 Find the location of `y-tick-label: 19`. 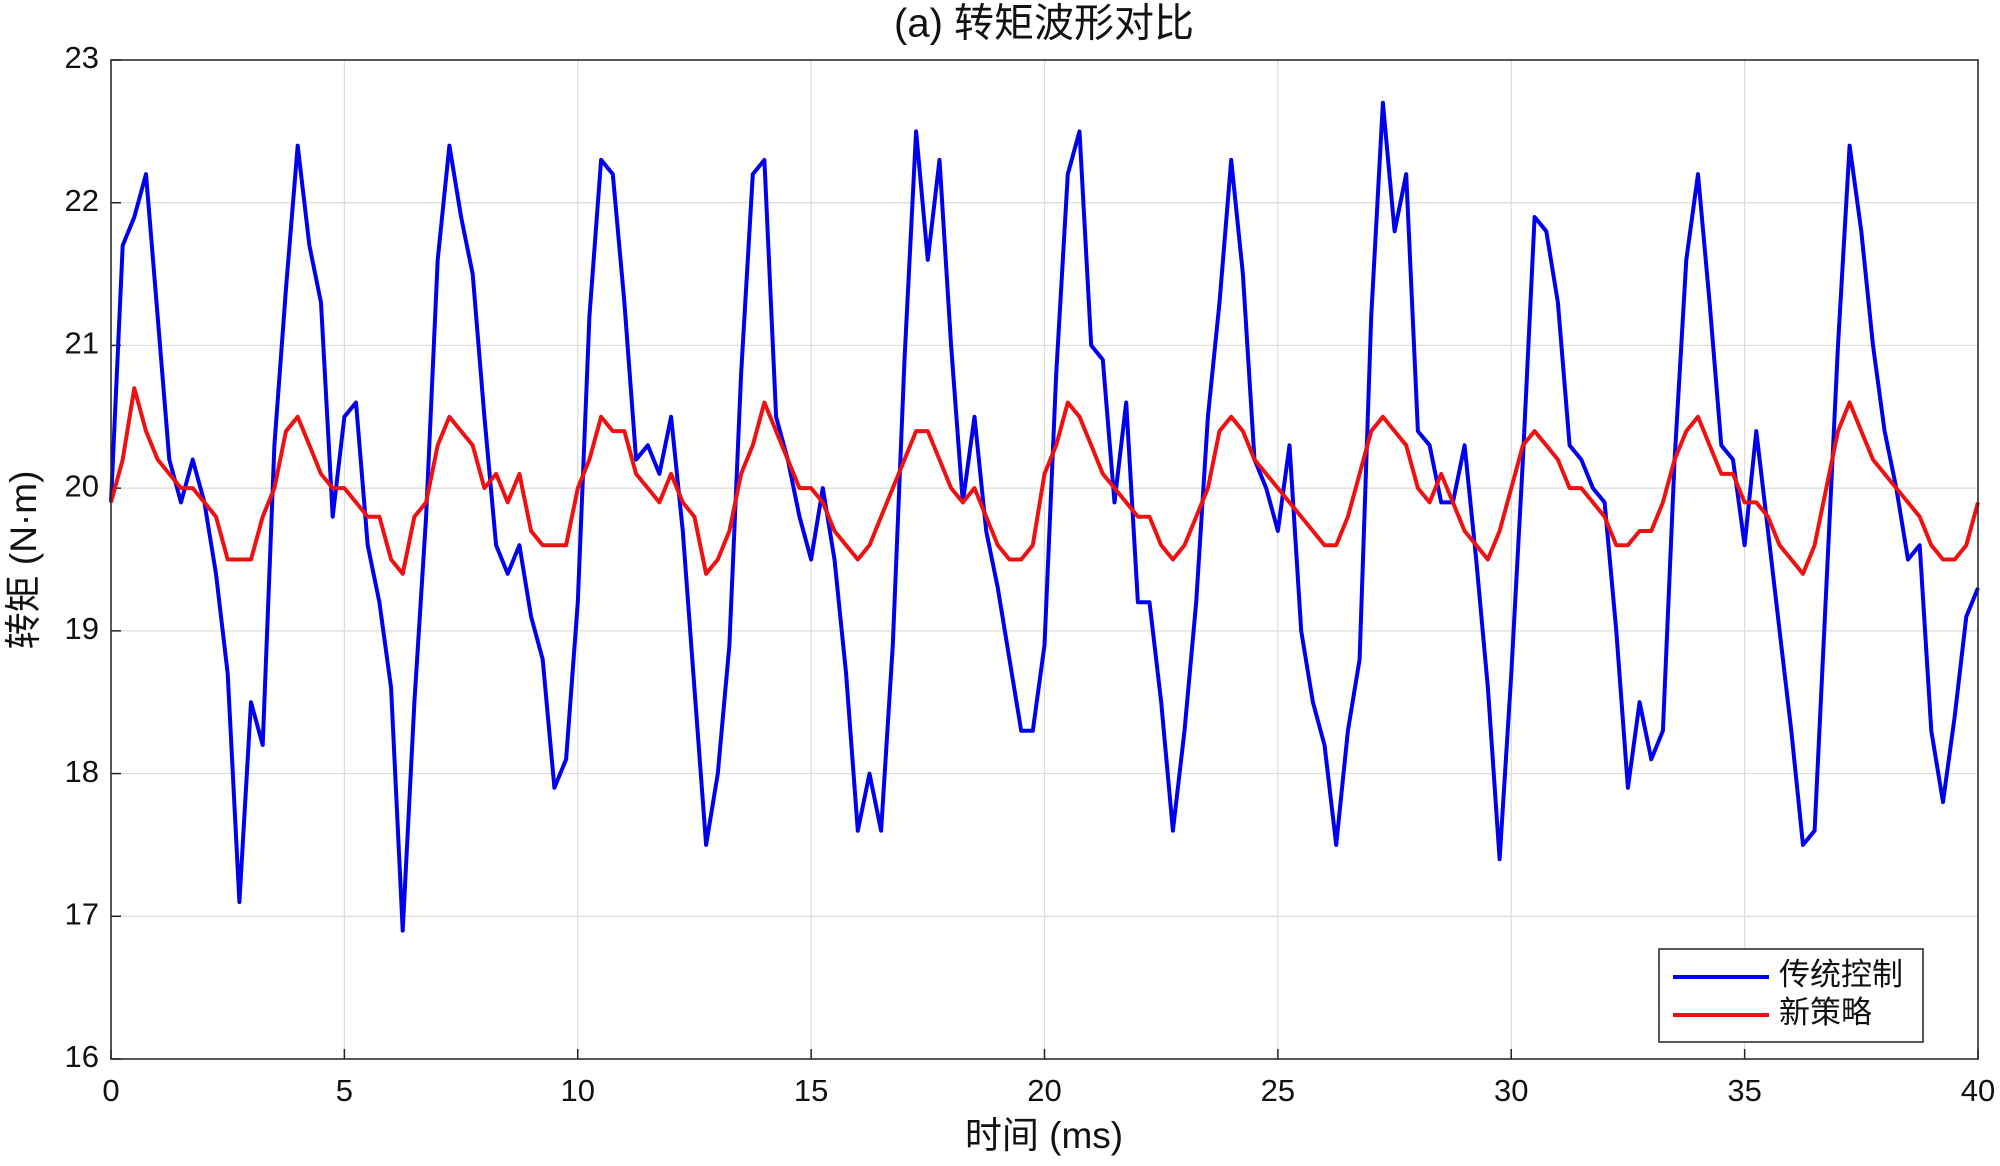

y-tick-label: 19 is located at coordinates (82, 628).